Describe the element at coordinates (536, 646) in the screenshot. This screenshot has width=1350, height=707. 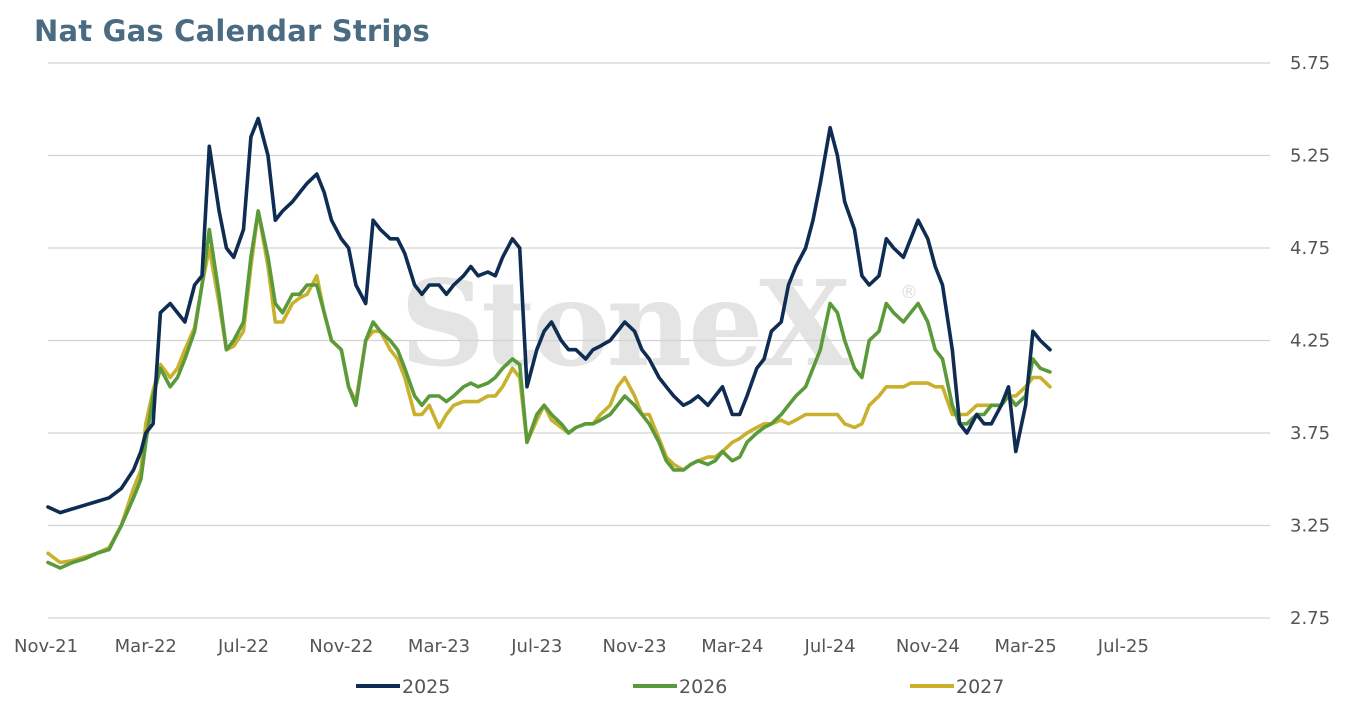
I see `x-tick-label: Jul-23` at that location.